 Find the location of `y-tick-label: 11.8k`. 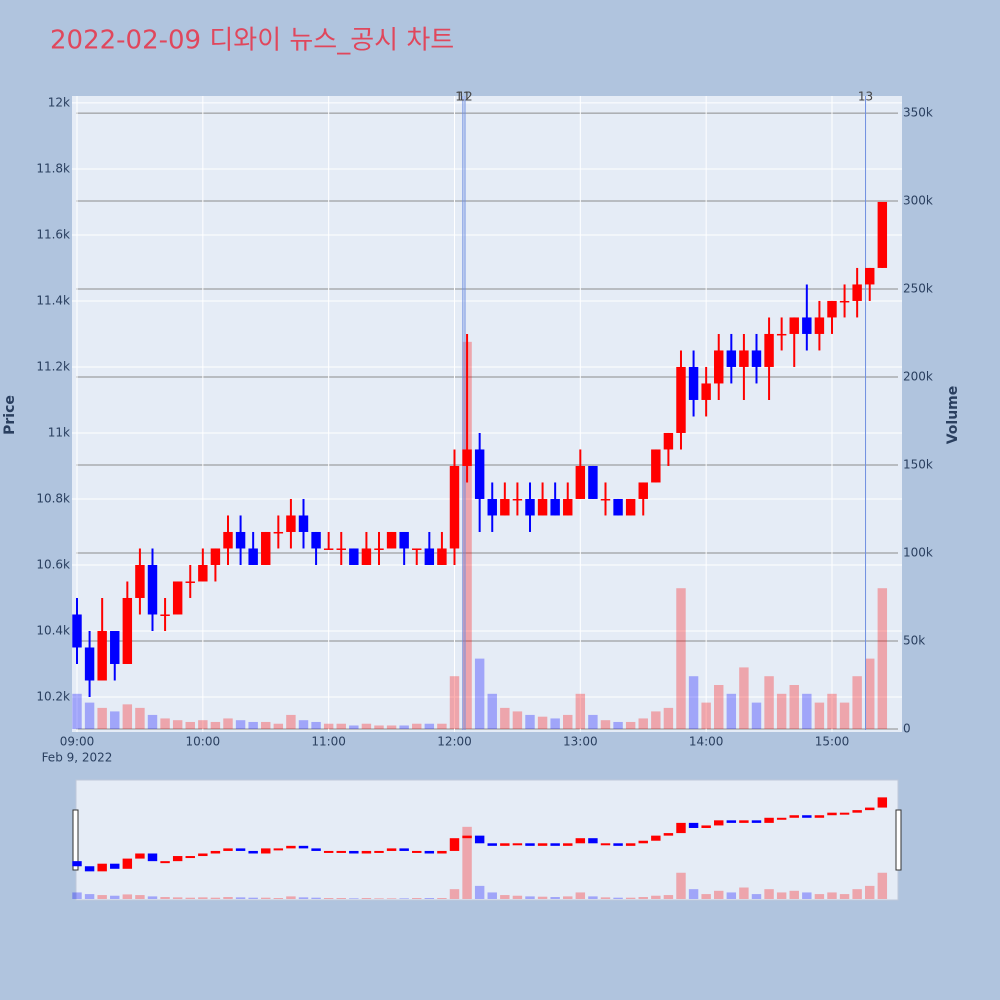

y-tick-label: 11.8k is located at coordinates (53, 168).